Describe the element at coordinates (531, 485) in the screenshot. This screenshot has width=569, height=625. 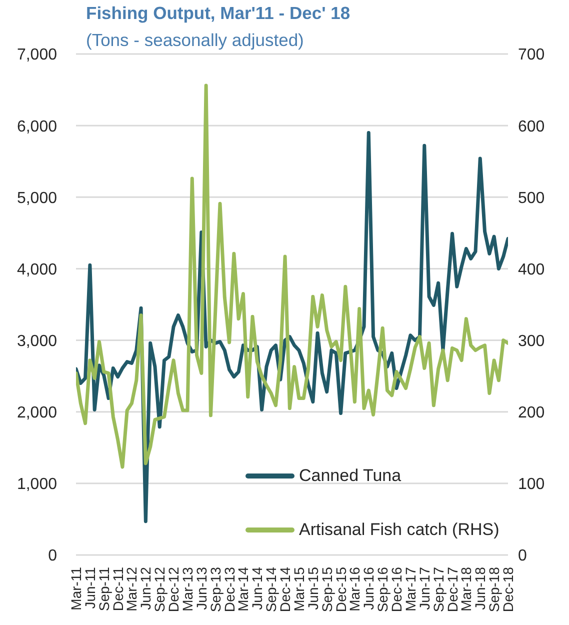
I see `y2-tick-label: 100` at that location.